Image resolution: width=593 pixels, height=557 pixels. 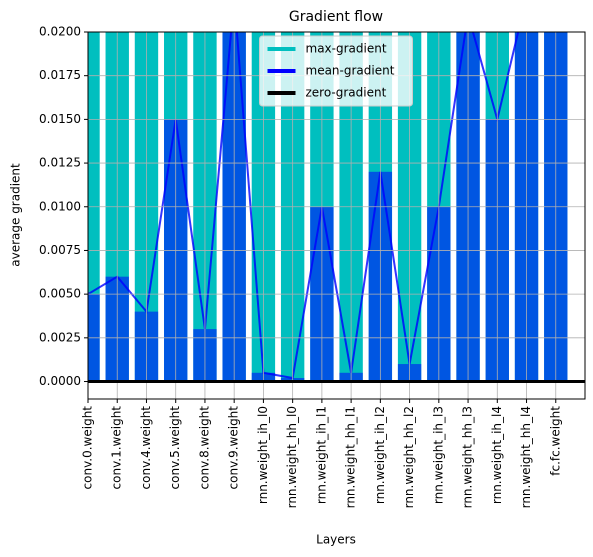 What do you see at coordinates (438, 455) in the screenshot?
I see `x-tick-label: rnn.weight_ih_l3` at bounding box center [438, 455].